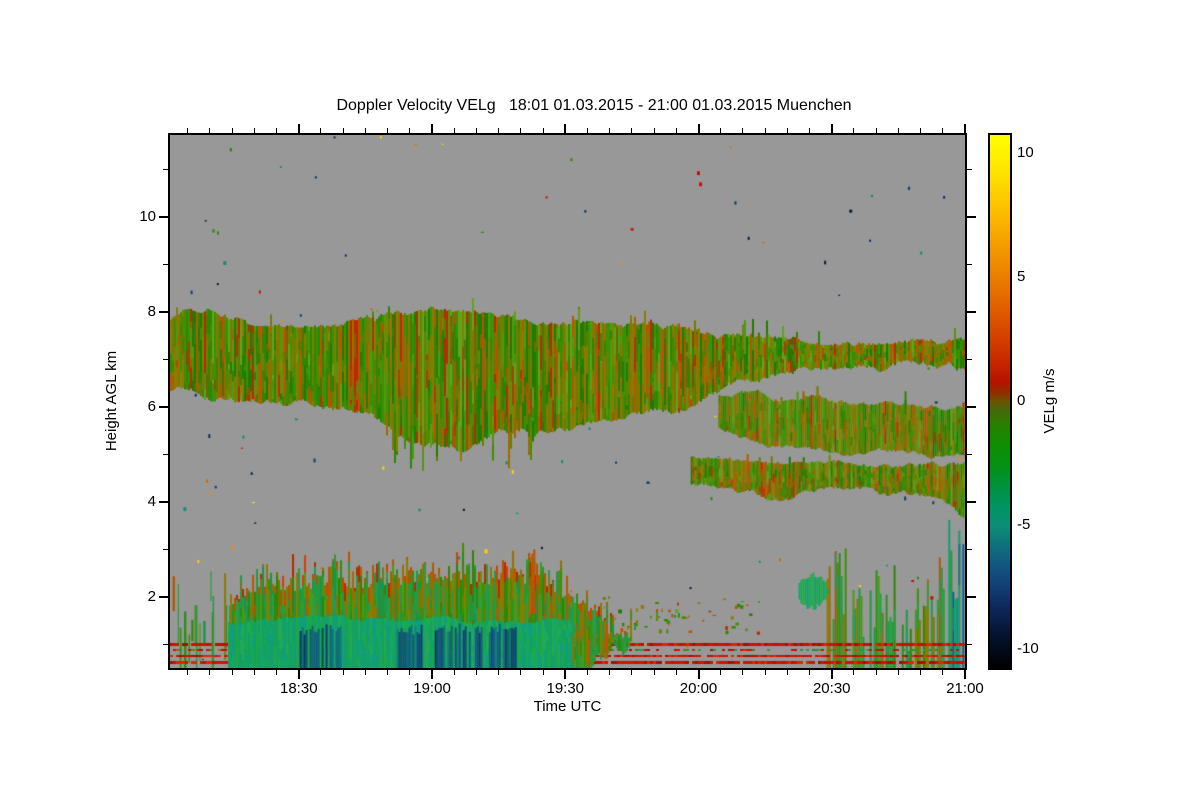 The width and height of the screenshot is (1200, 800). What do you see at coordinates (1021, 276) in the screenshot?
I see `colorbar-tick-label: 5` at bounding box center [1021, 276].